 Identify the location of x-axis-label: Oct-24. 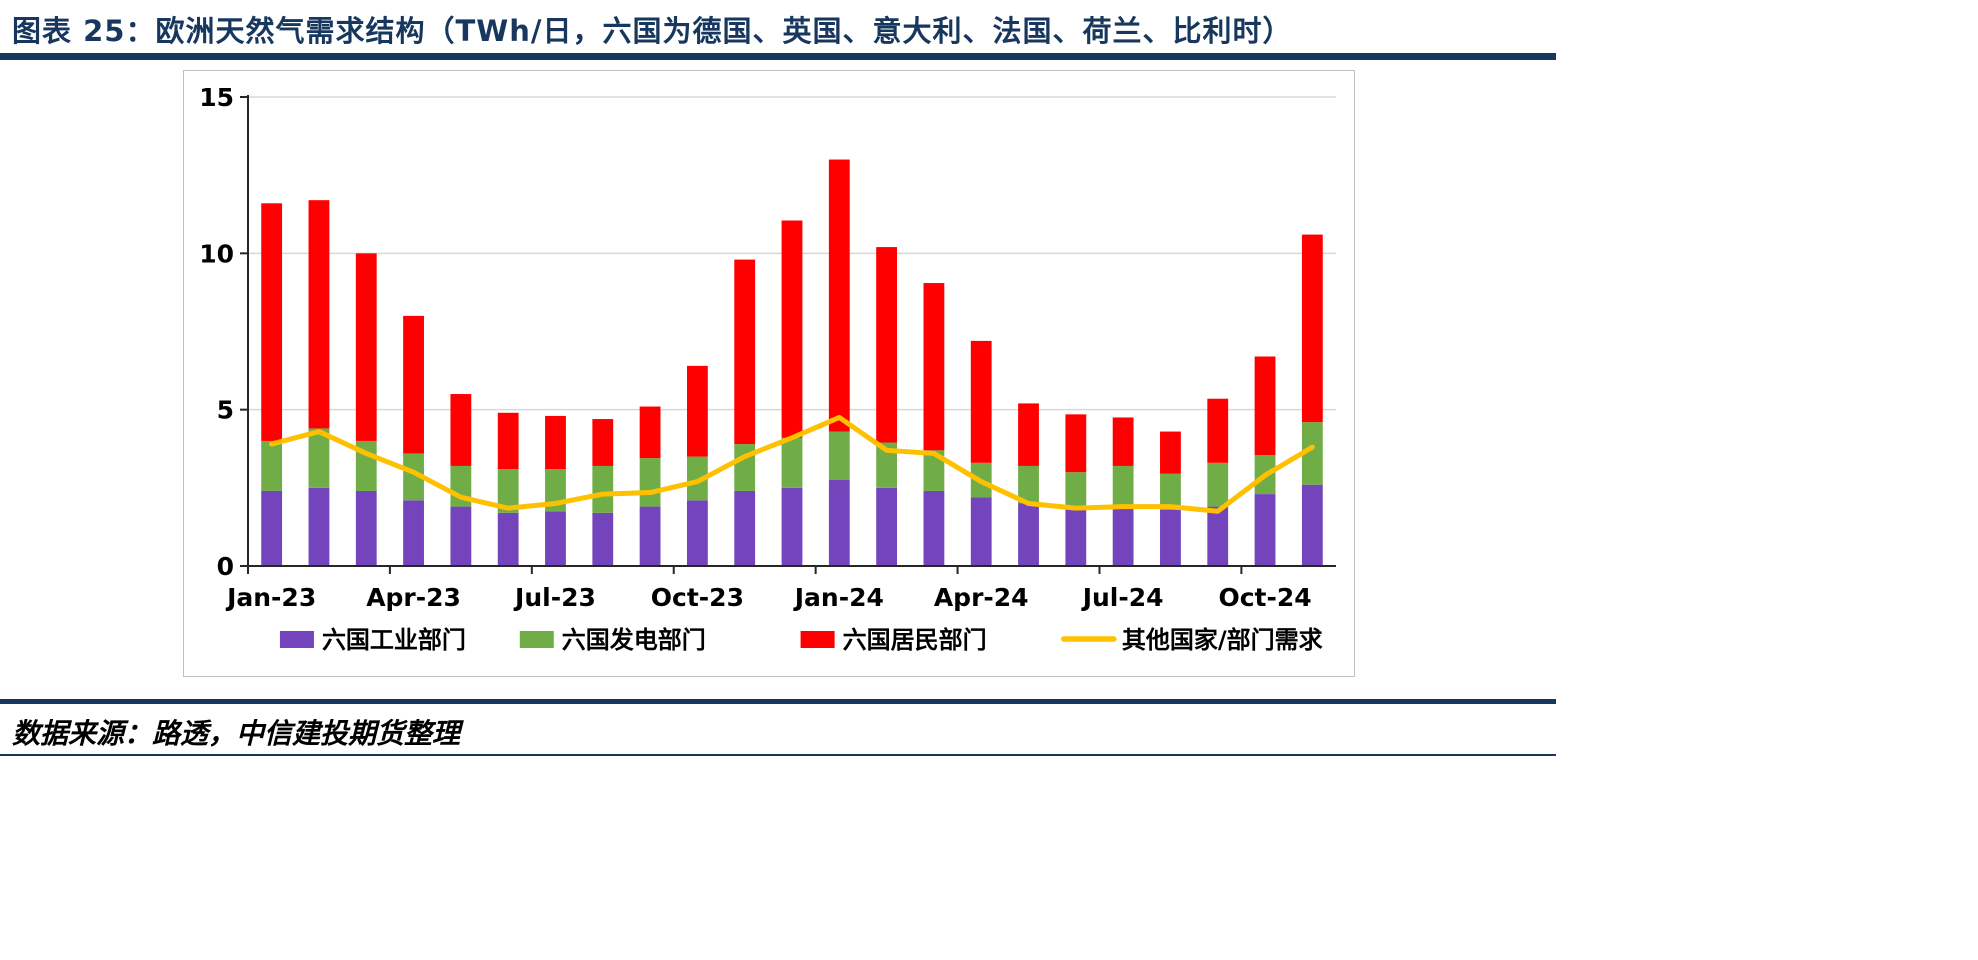
(1264, 597).